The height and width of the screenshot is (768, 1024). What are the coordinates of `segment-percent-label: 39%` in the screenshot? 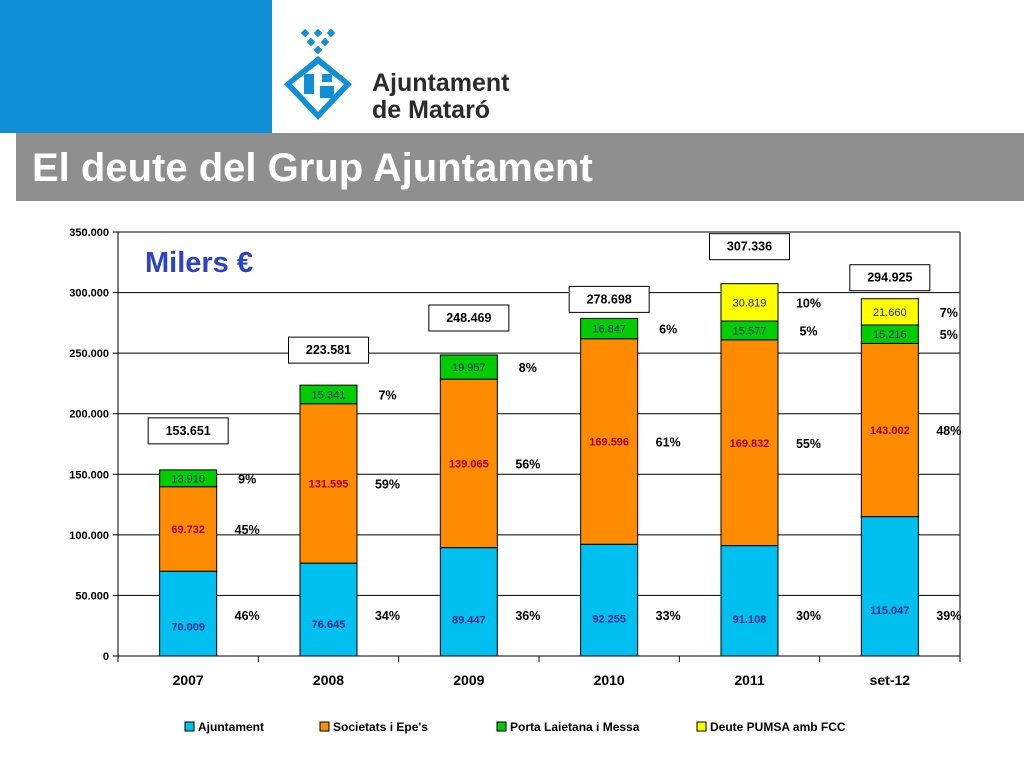 It's located at (948, 616).